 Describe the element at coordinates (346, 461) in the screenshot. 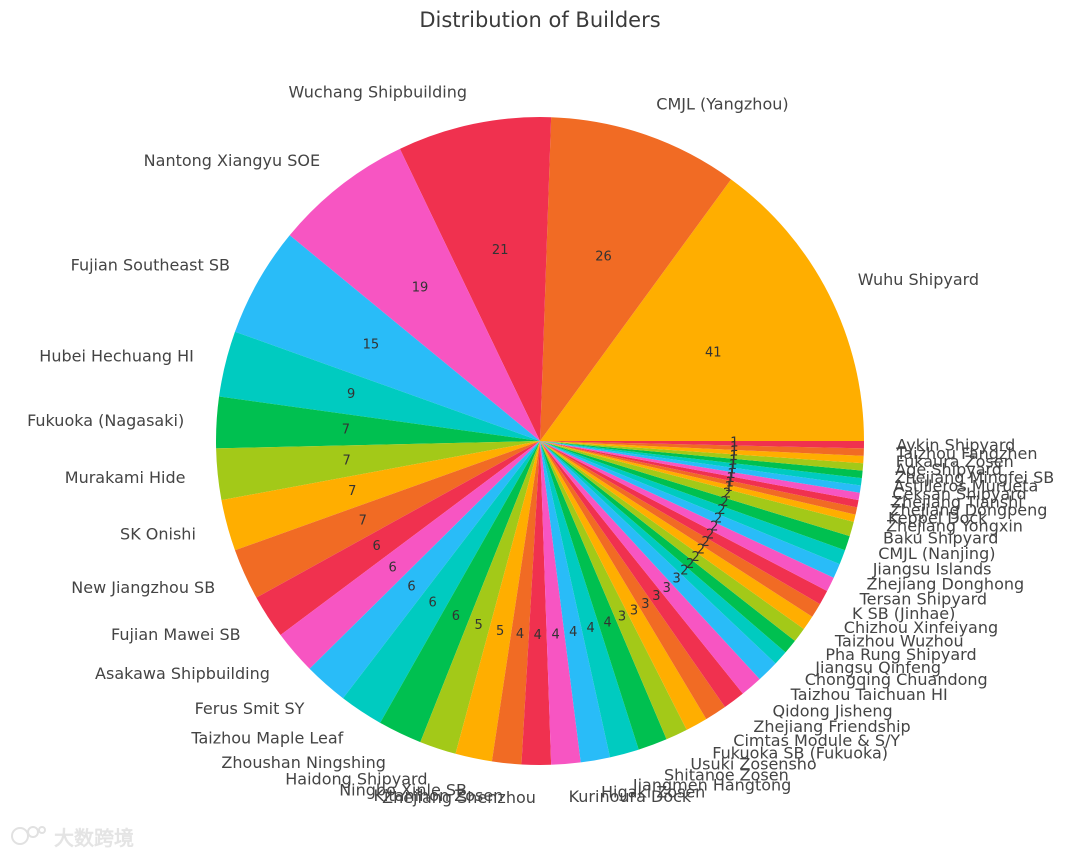

I see `value-label-murakami-hide: 7` at that location.